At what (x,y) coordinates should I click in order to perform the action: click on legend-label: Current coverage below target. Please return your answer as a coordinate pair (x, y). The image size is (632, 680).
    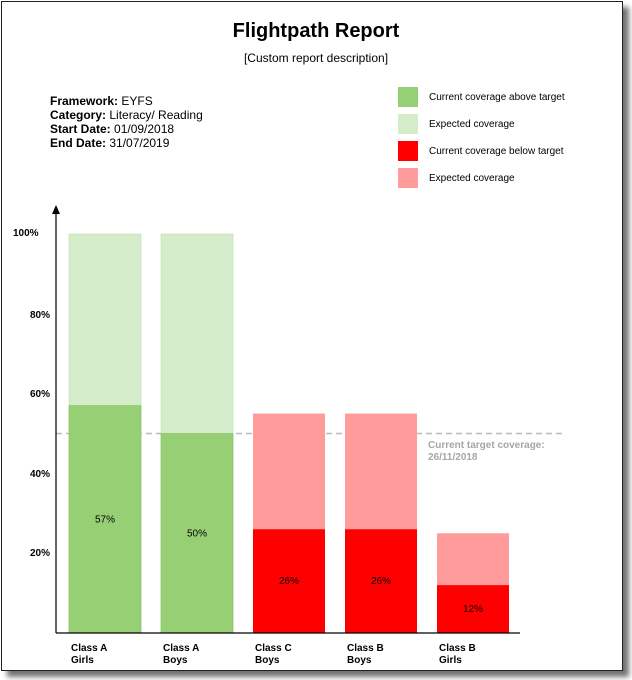
    Looking at the image, I should click on (496, 151).